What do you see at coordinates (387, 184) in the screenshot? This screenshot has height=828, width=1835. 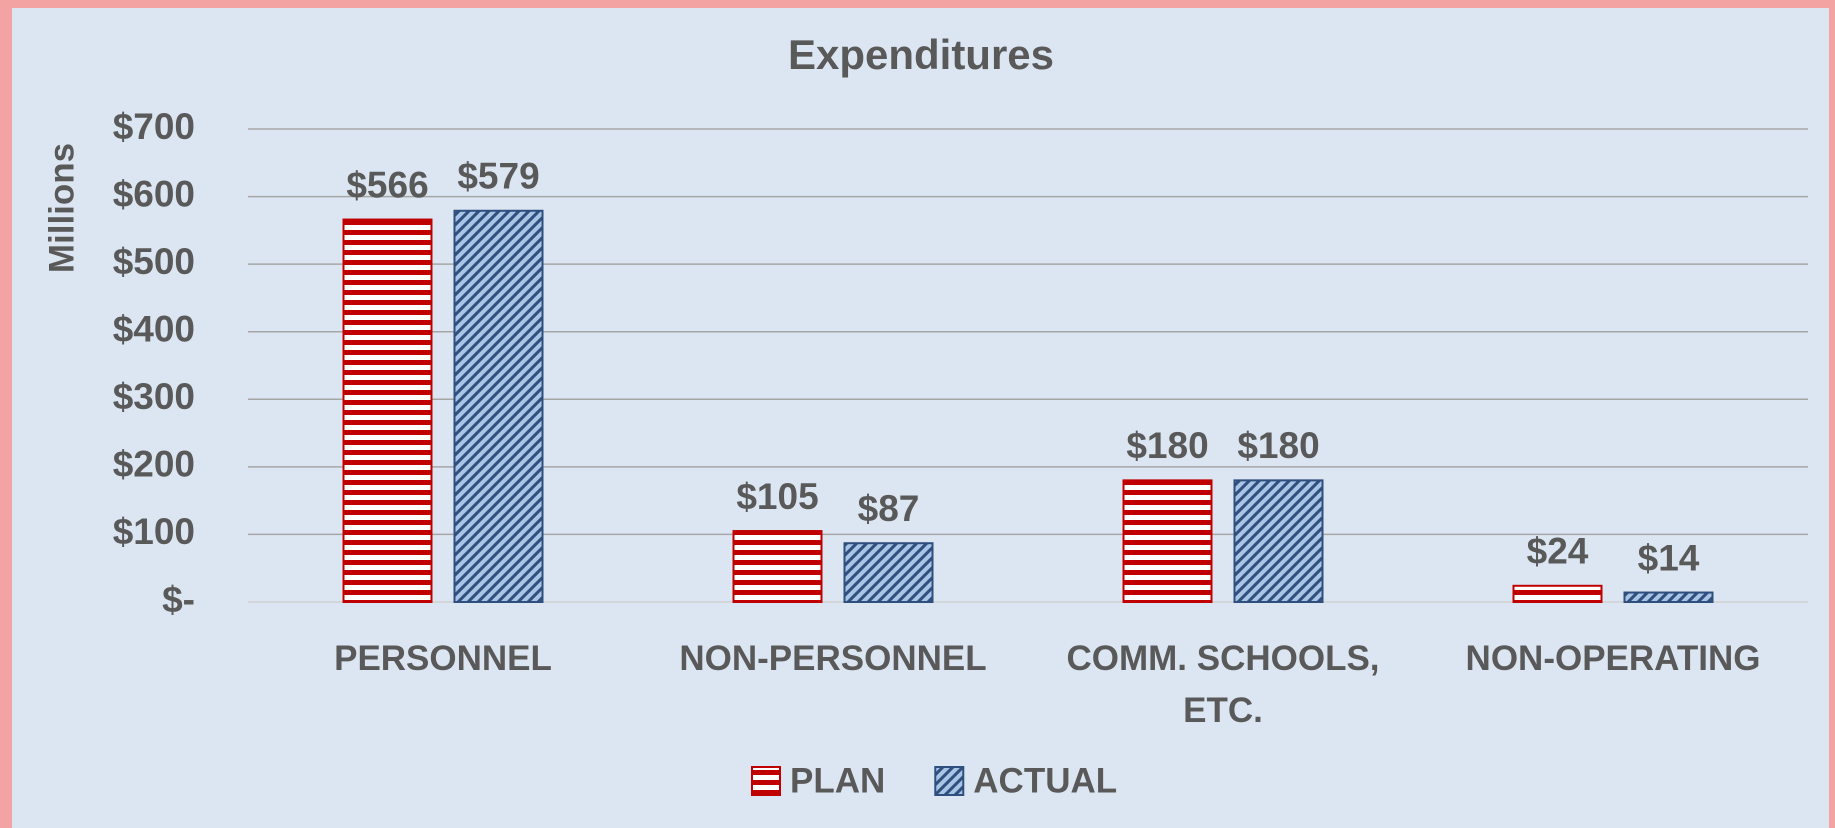 I see `data-label: $566` at bounding box center [387, 184].